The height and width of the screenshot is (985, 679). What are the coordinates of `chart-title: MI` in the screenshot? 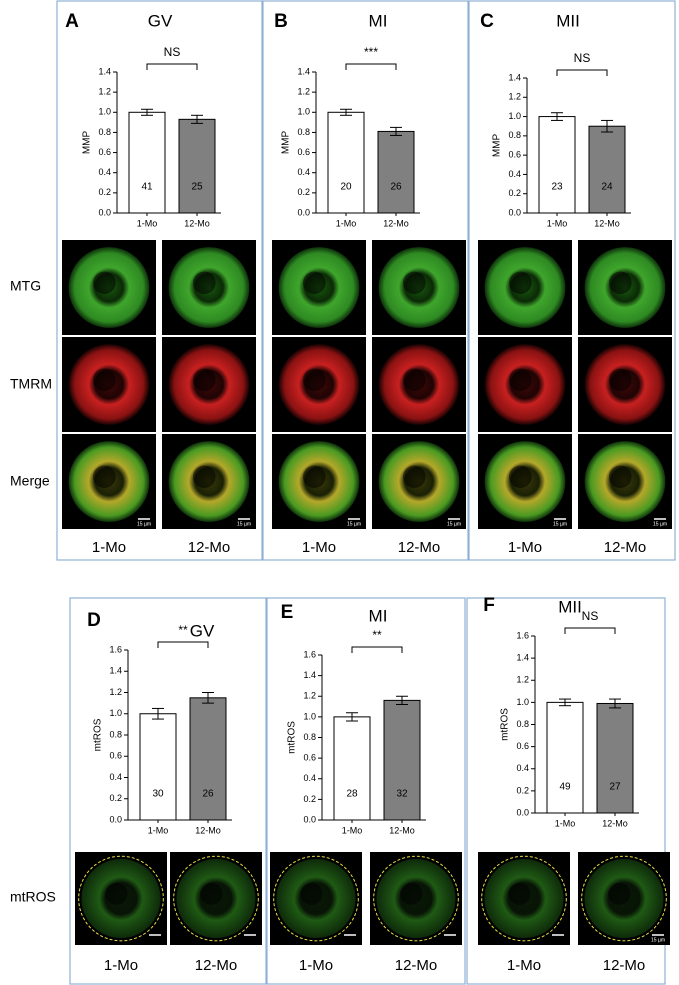 It's located at (378, 615).